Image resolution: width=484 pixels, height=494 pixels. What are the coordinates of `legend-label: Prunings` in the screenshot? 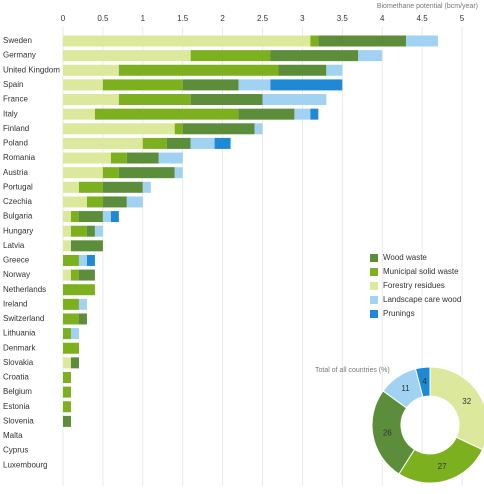 It's located at (399, 313).